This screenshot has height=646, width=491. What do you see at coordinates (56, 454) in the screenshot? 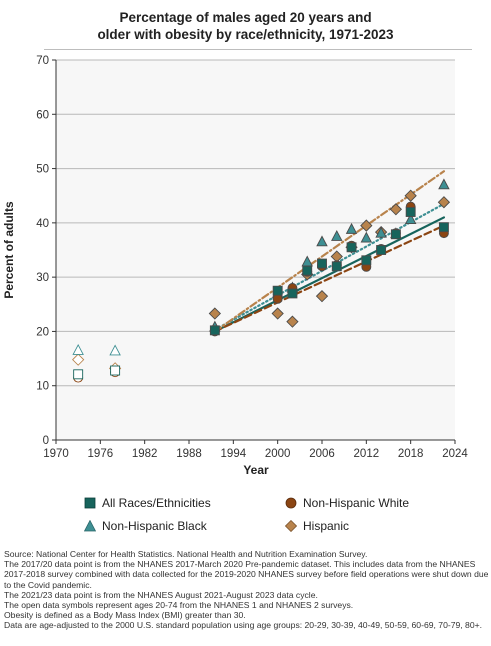
I see `x-tick-label-1970: 1970` at bounding box center [56, 454].